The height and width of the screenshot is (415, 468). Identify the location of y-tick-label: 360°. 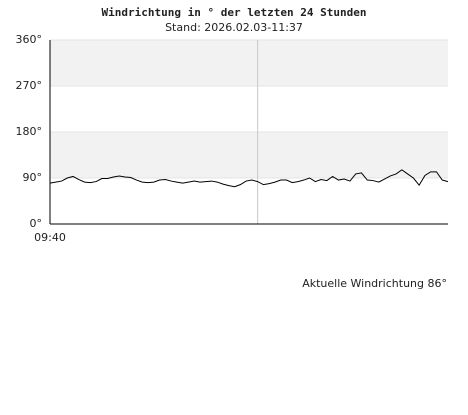
(29, 39).